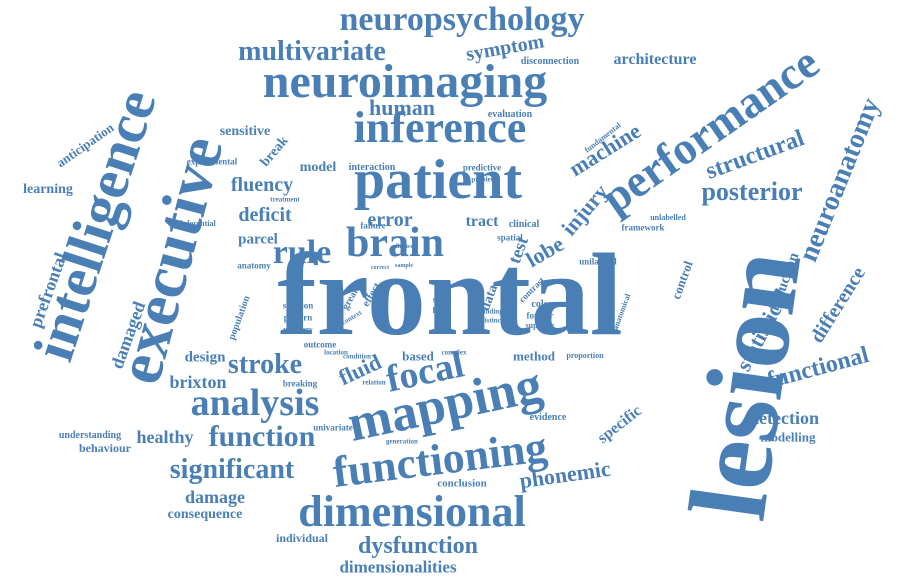  Describe the element at coordinates (262, 436) in the screenshot. I see `word-function: function` at that location.